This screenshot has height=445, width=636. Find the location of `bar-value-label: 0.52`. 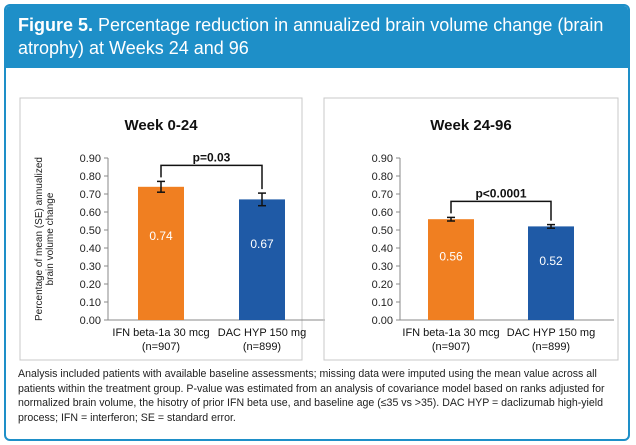

bar-value-label: 0.52 is located at coordinates (551, 261).